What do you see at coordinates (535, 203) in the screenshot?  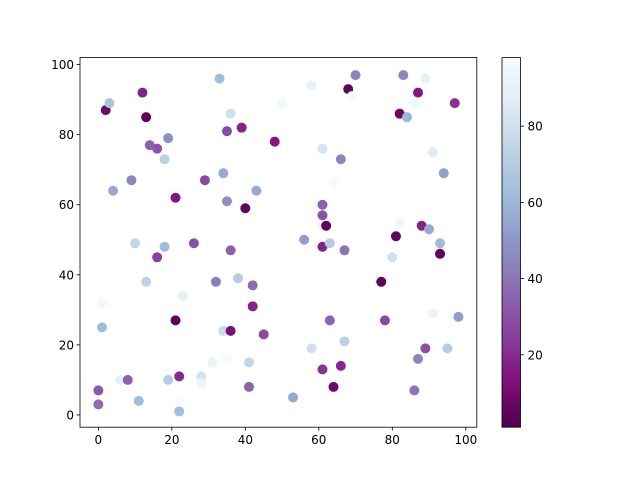 I see `colorbar-tick-label: 60` at bounding box center [535, 203].